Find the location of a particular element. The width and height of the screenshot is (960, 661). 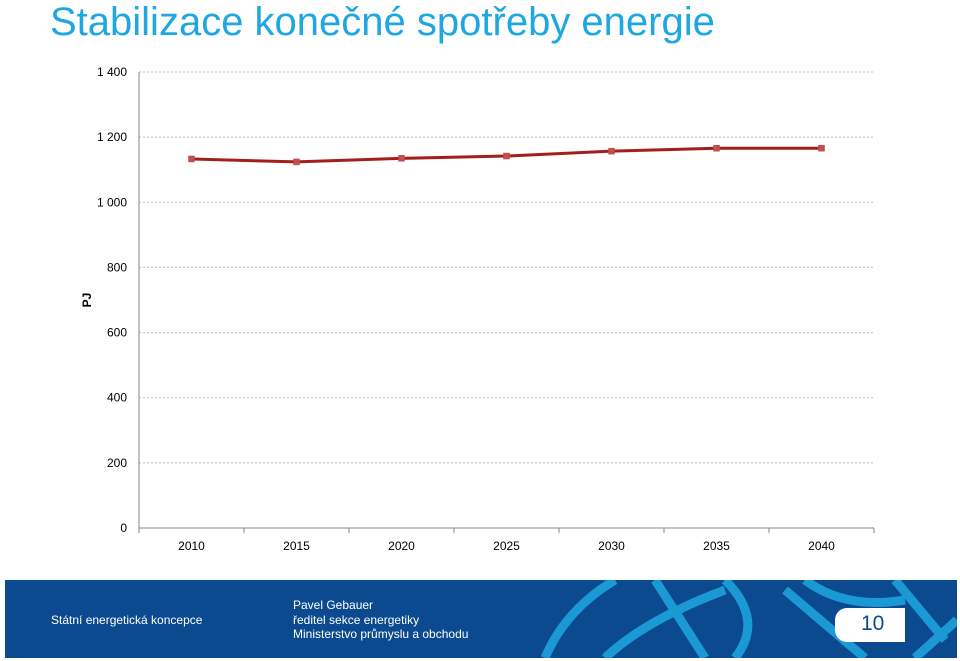

y-tick-label: 1 200 is located at coordinates (112, 137).